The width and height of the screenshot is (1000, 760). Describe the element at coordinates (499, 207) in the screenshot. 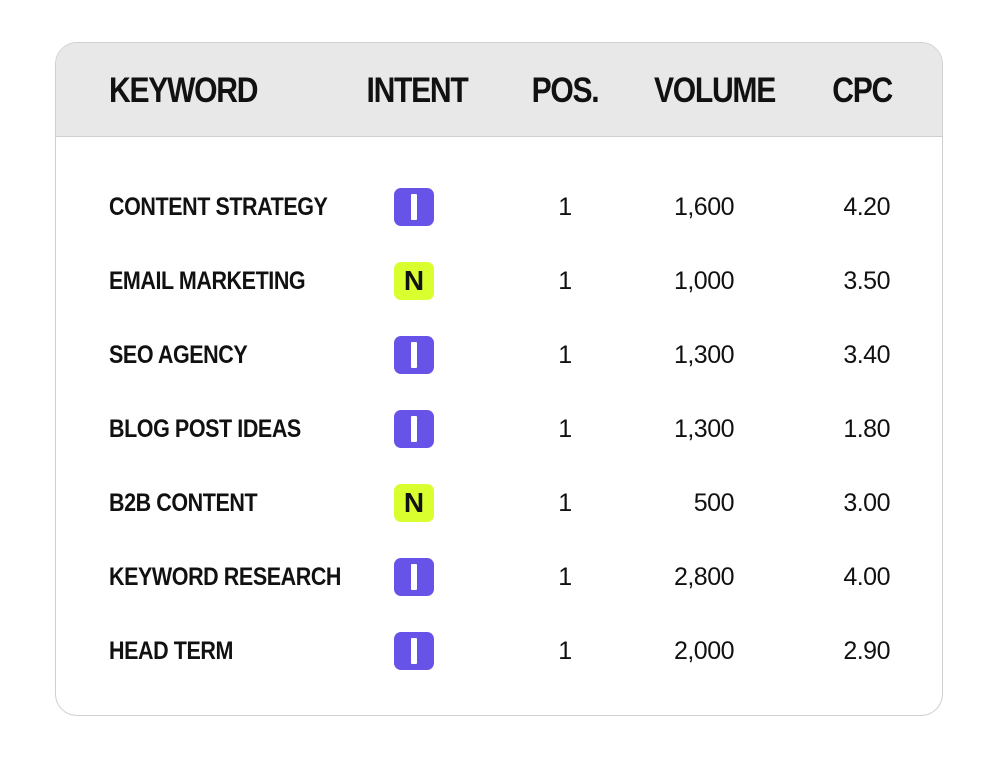

I see `table-row: CONTENT STRATEGY 1 1,600 4.20` at that location.